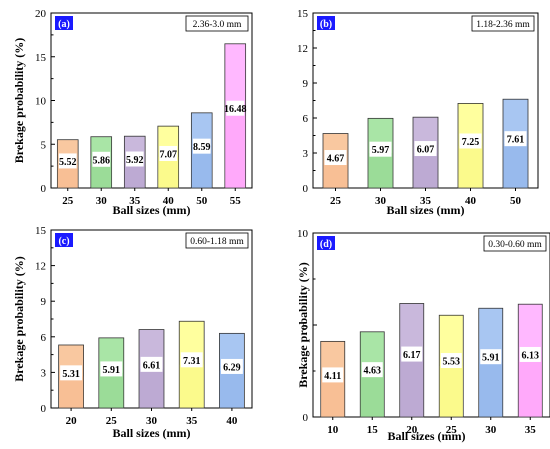  I want to click on panel-label-badge: (d), so click(326, 243).